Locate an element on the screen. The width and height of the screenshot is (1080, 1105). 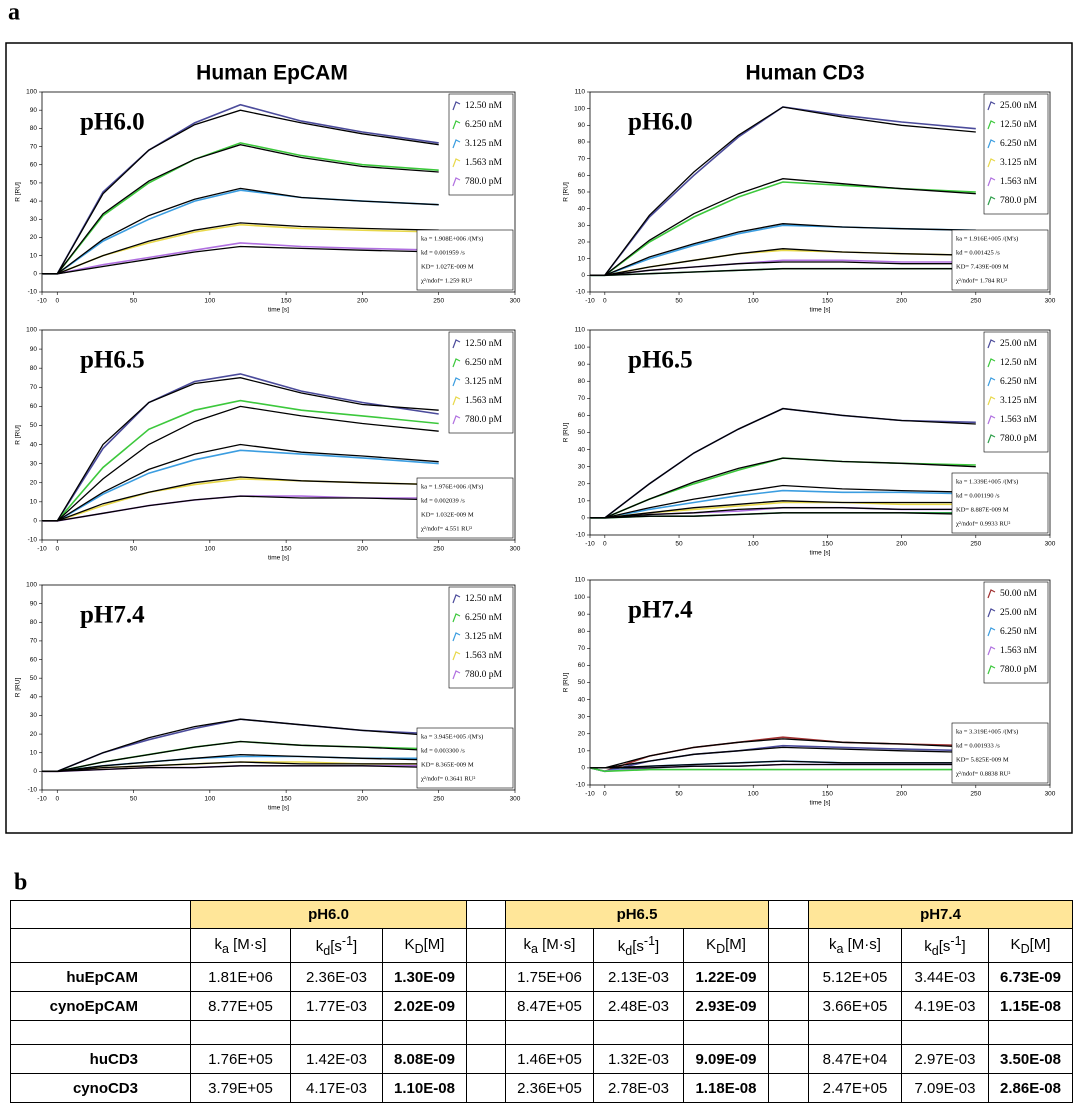
y-tick-label: 90 is located at coordinates (582, 364).